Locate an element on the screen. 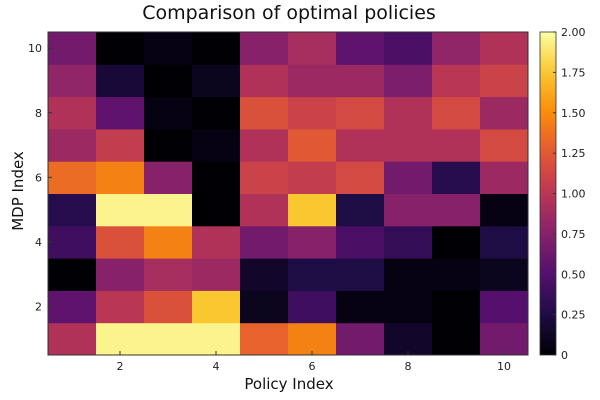 The width and height of the screenshot is (600, 400). x-tick-label: 10 is located at coordinates (504, 366).